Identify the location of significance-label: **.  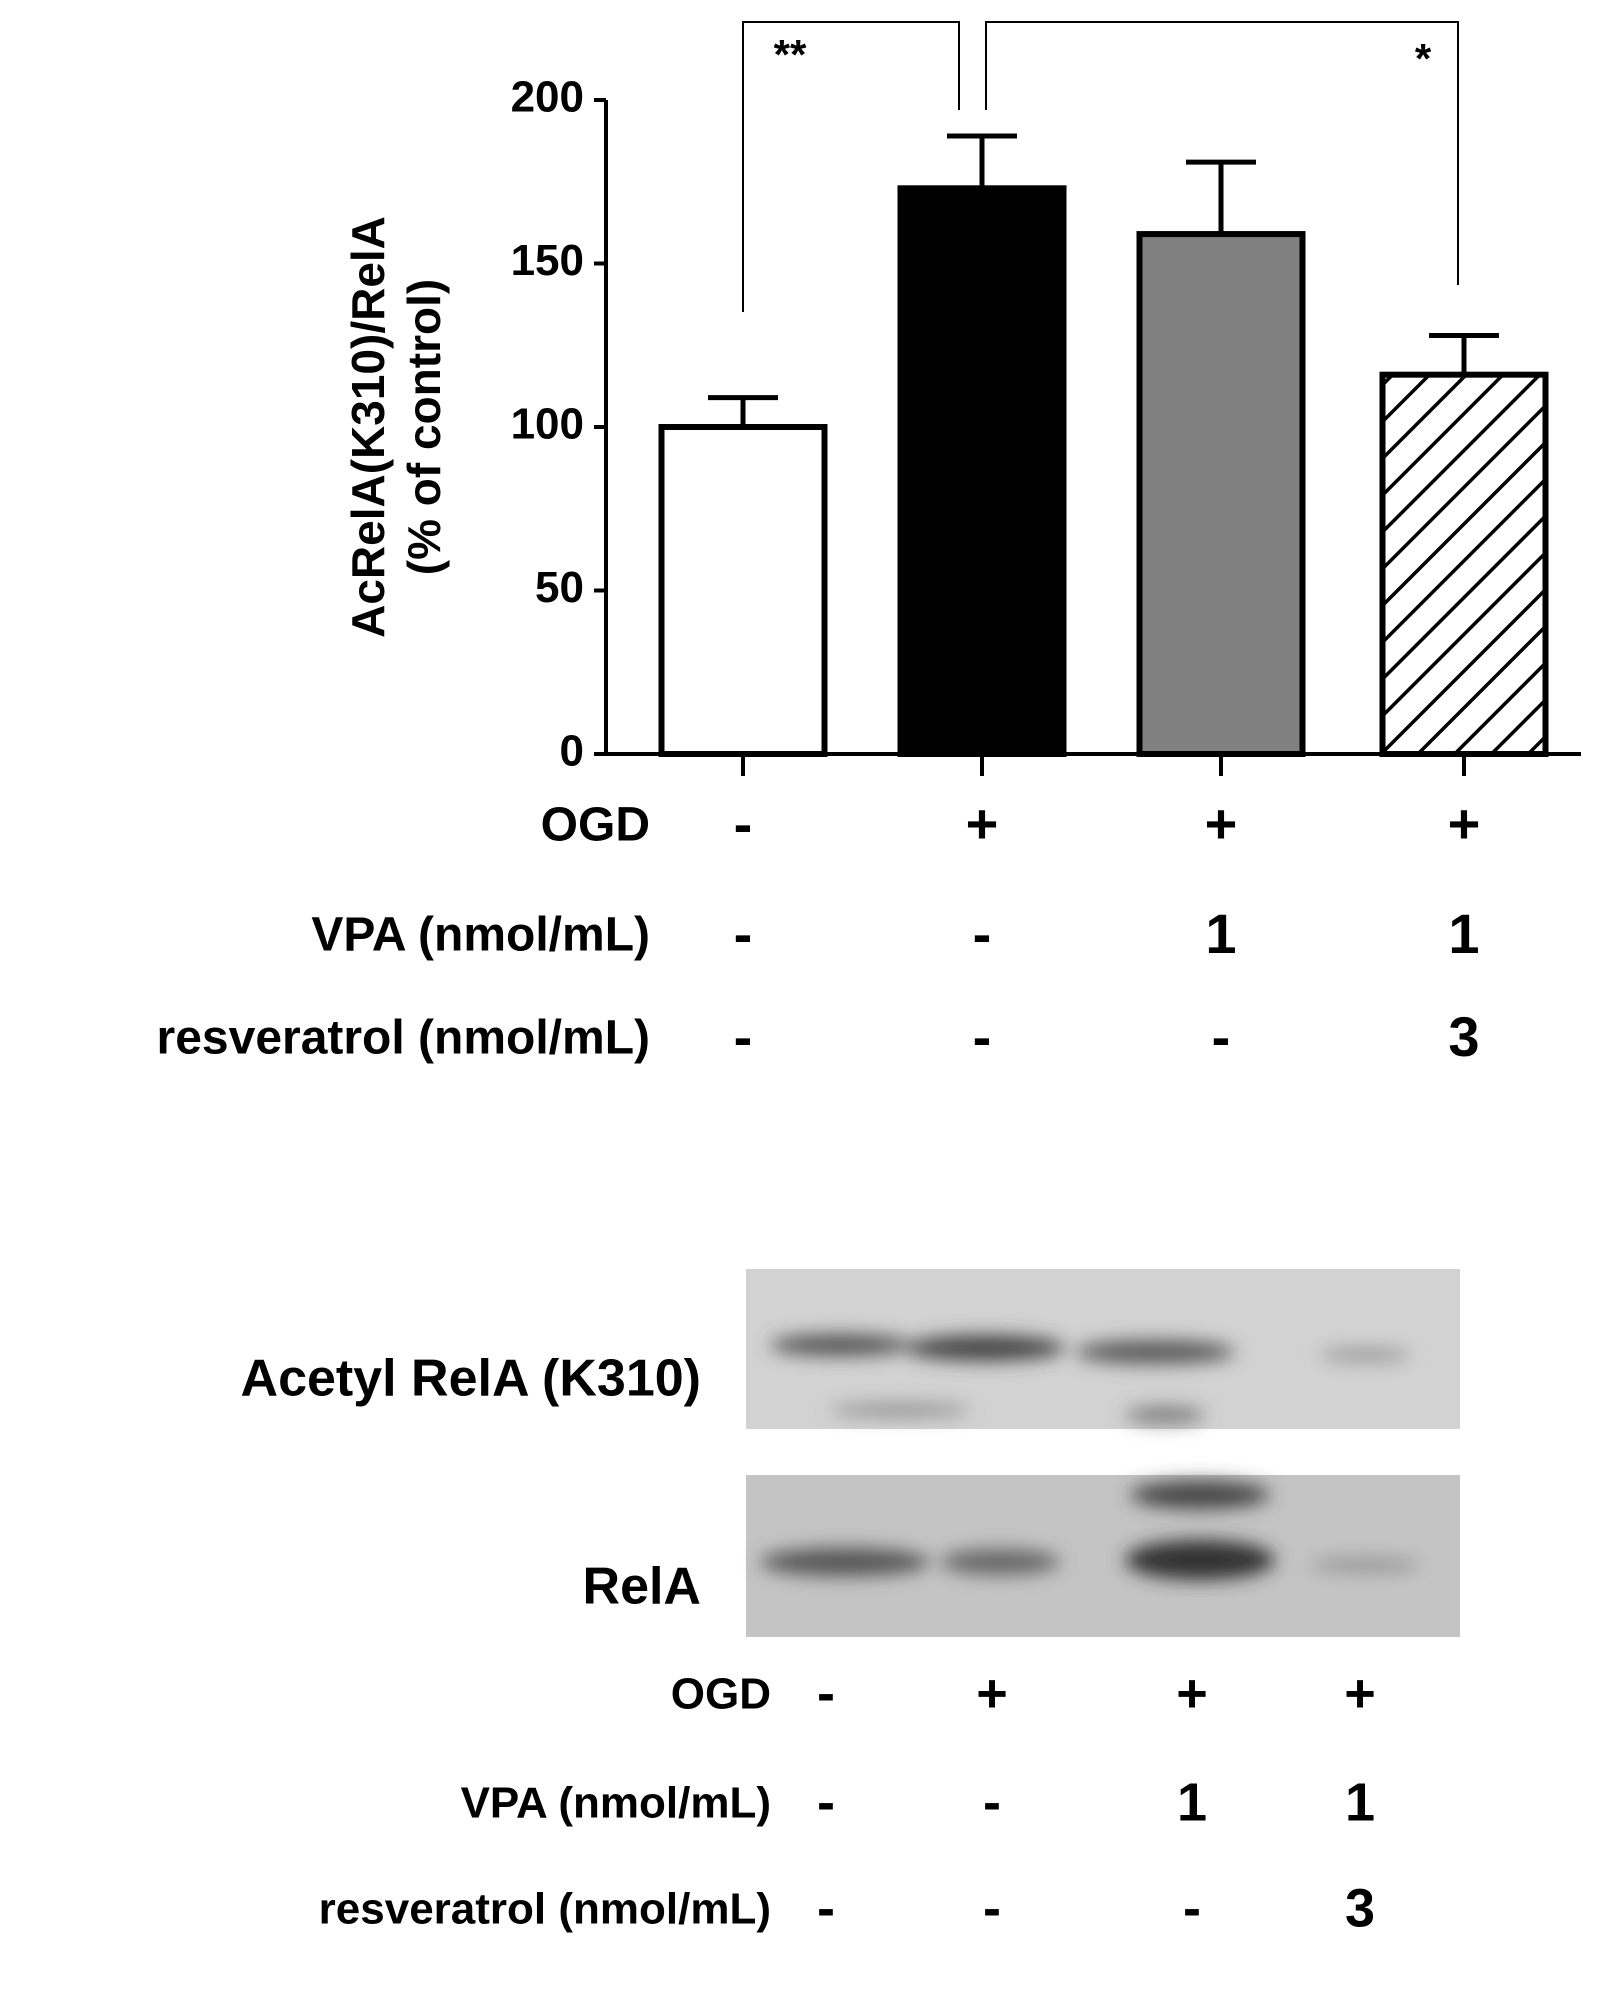
(790, 54).